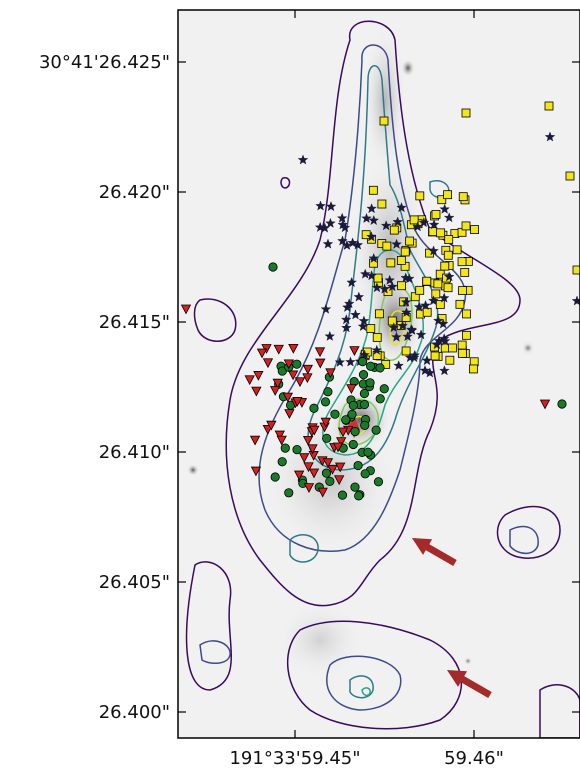  What do you see at coordinates (193, 470) in the screenshot?
I see `galaxy-glow-blob` at bounding box center [193, 470].